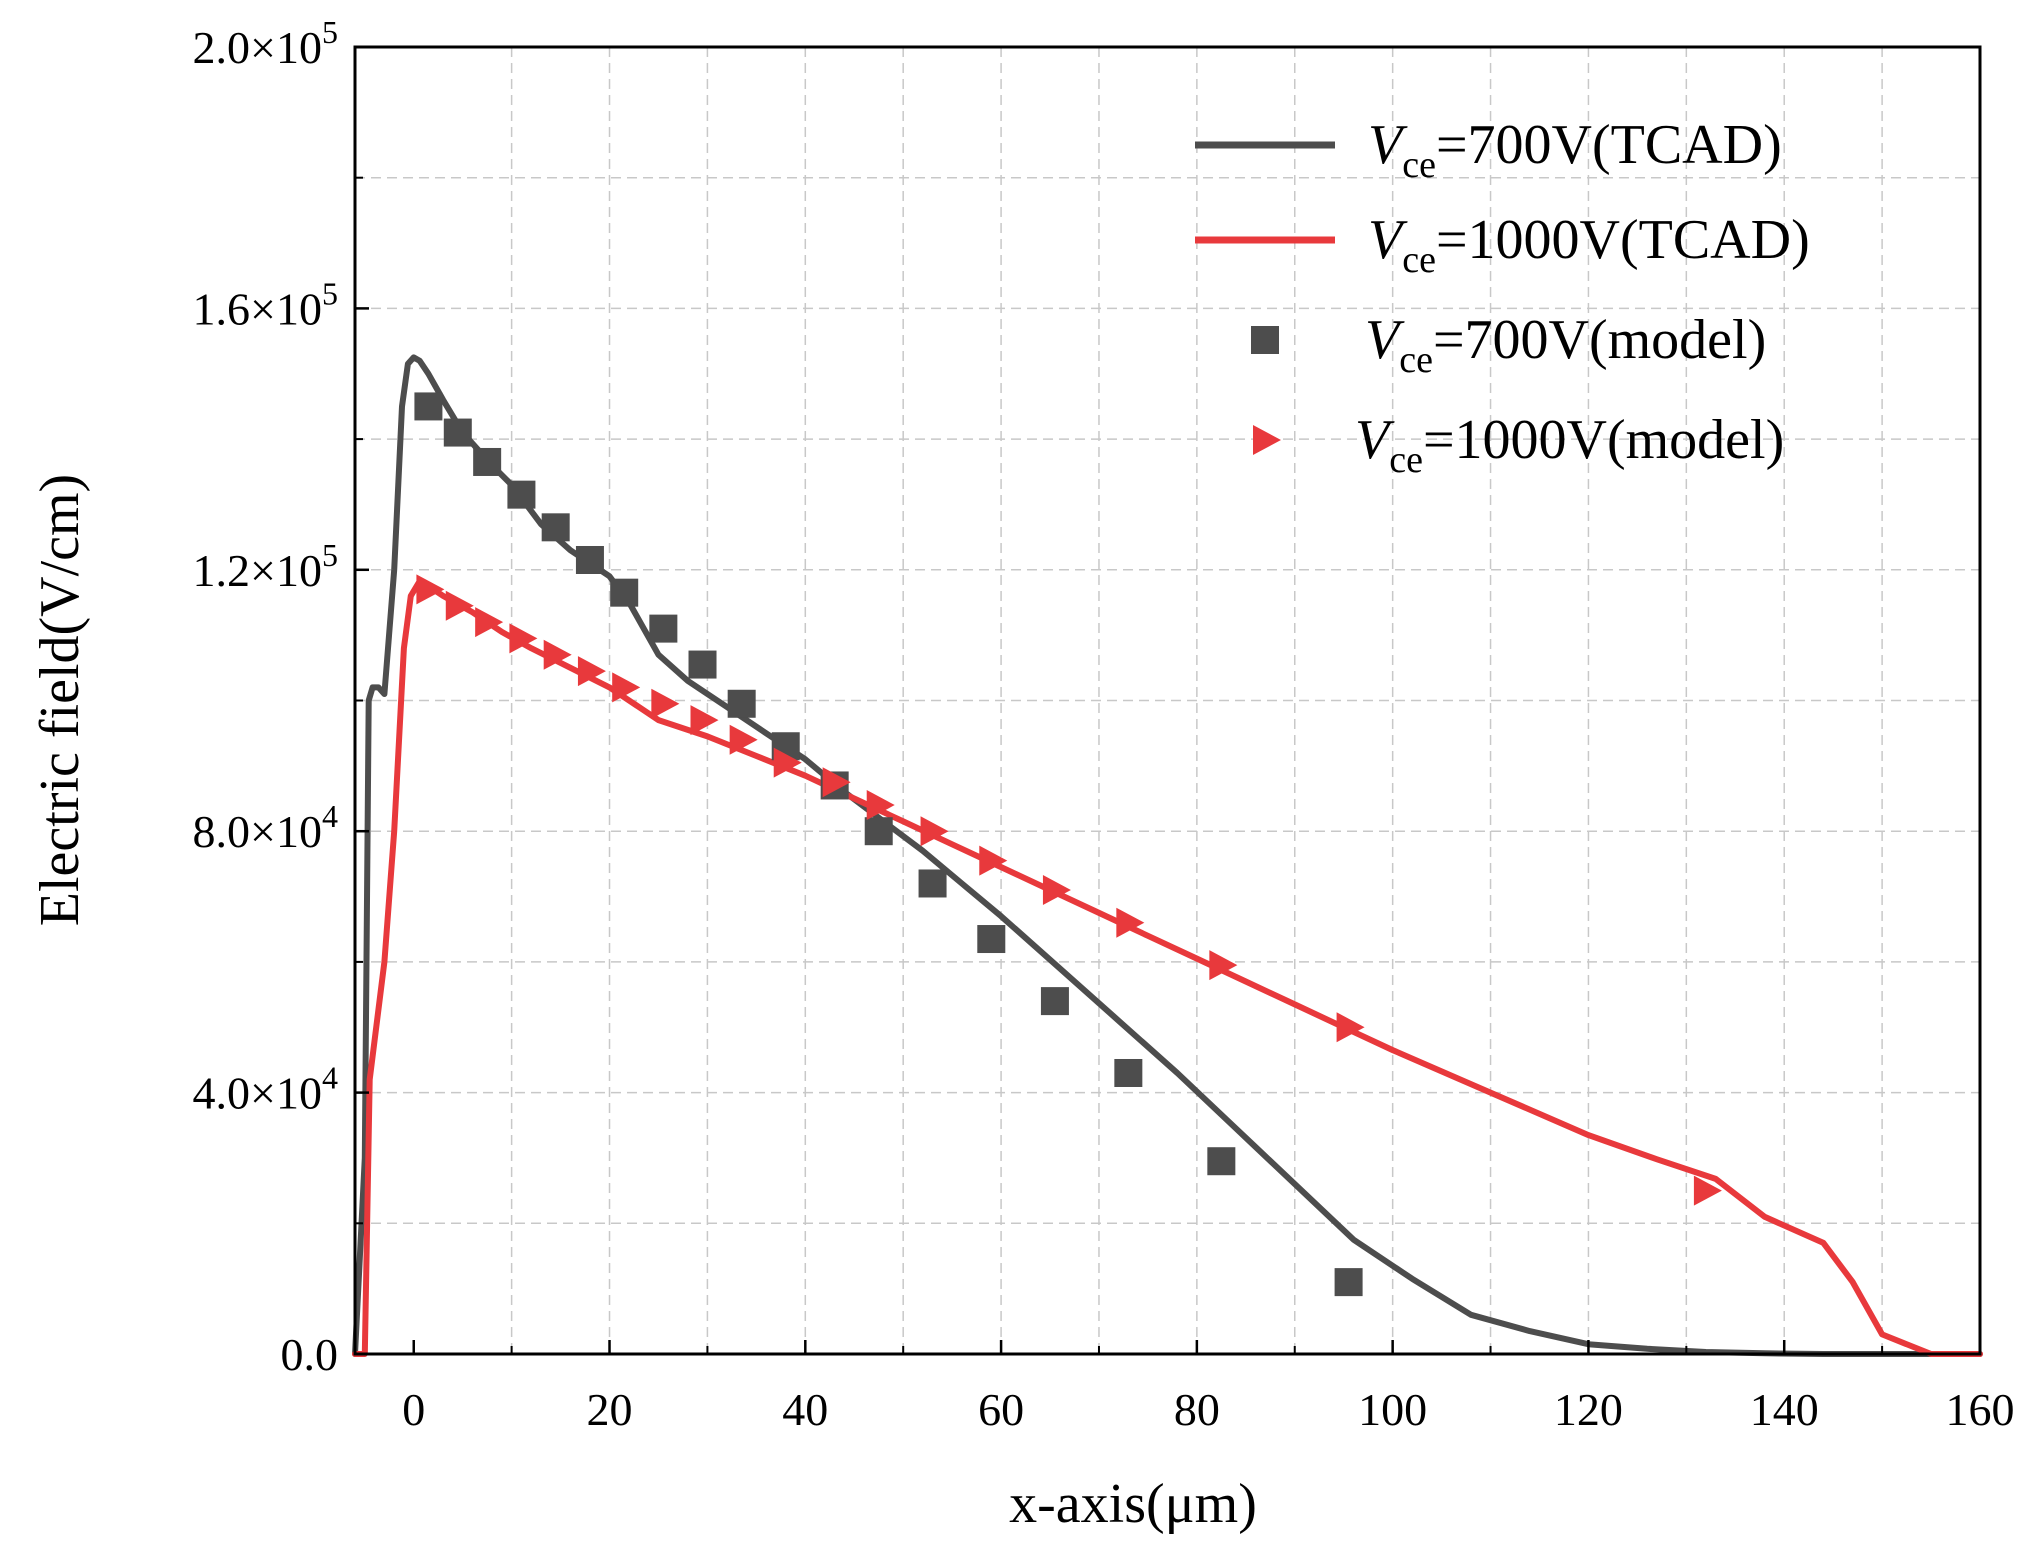 The height and width of the screenshot is (1555, 2038). What do you see at coordinates (1133, 1504) in the screenshot?
I see `x-axis-title: x-axis(μm)` at bounding box center [1133, 1504].